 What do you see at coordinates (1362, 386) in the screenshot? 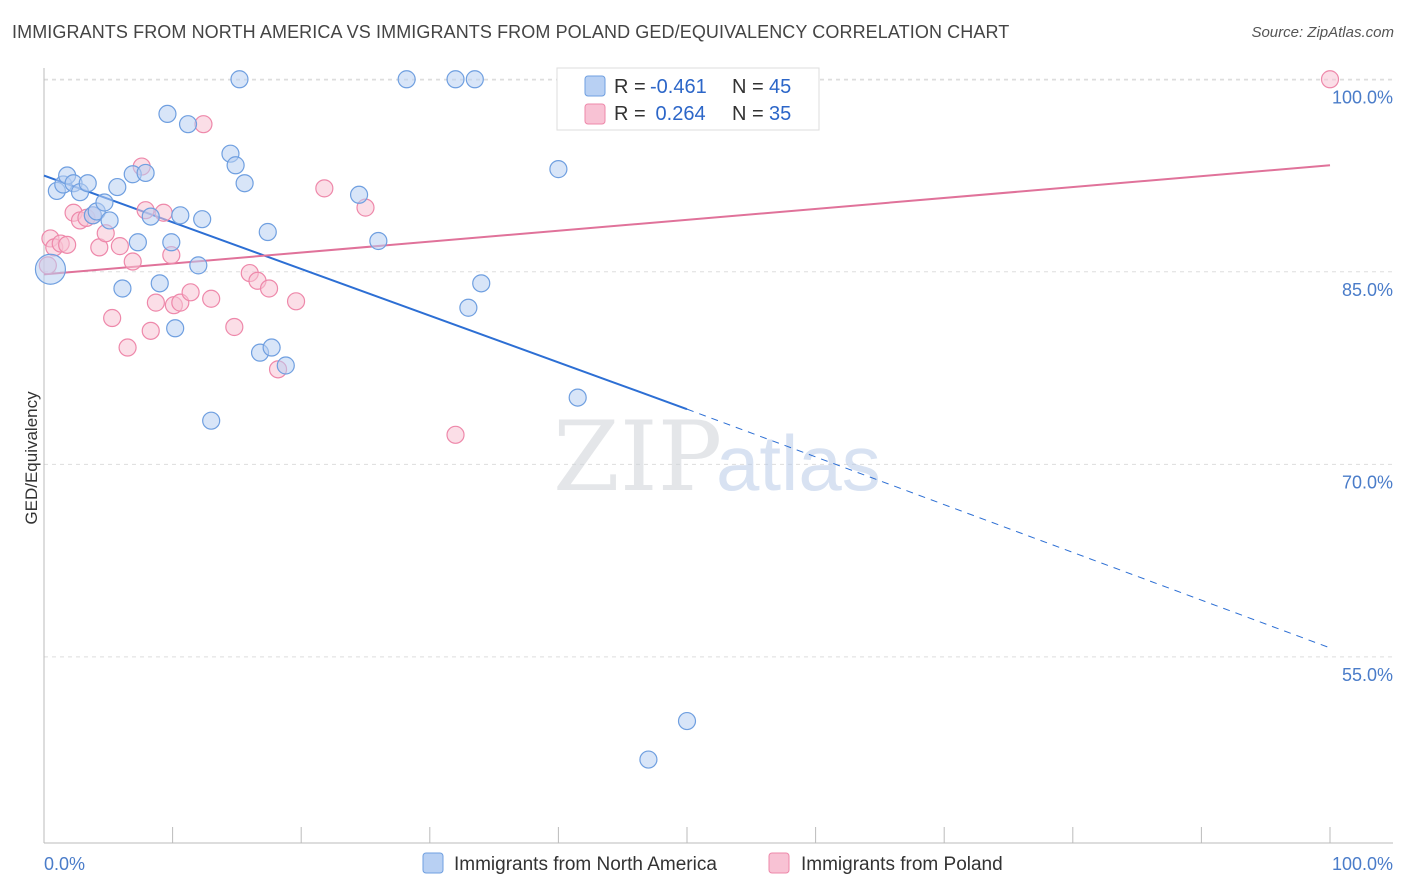
I see `y-tick-labels: 55.0% 70.0% 85.0% 100.0%` at bounding box center [1362, 386].